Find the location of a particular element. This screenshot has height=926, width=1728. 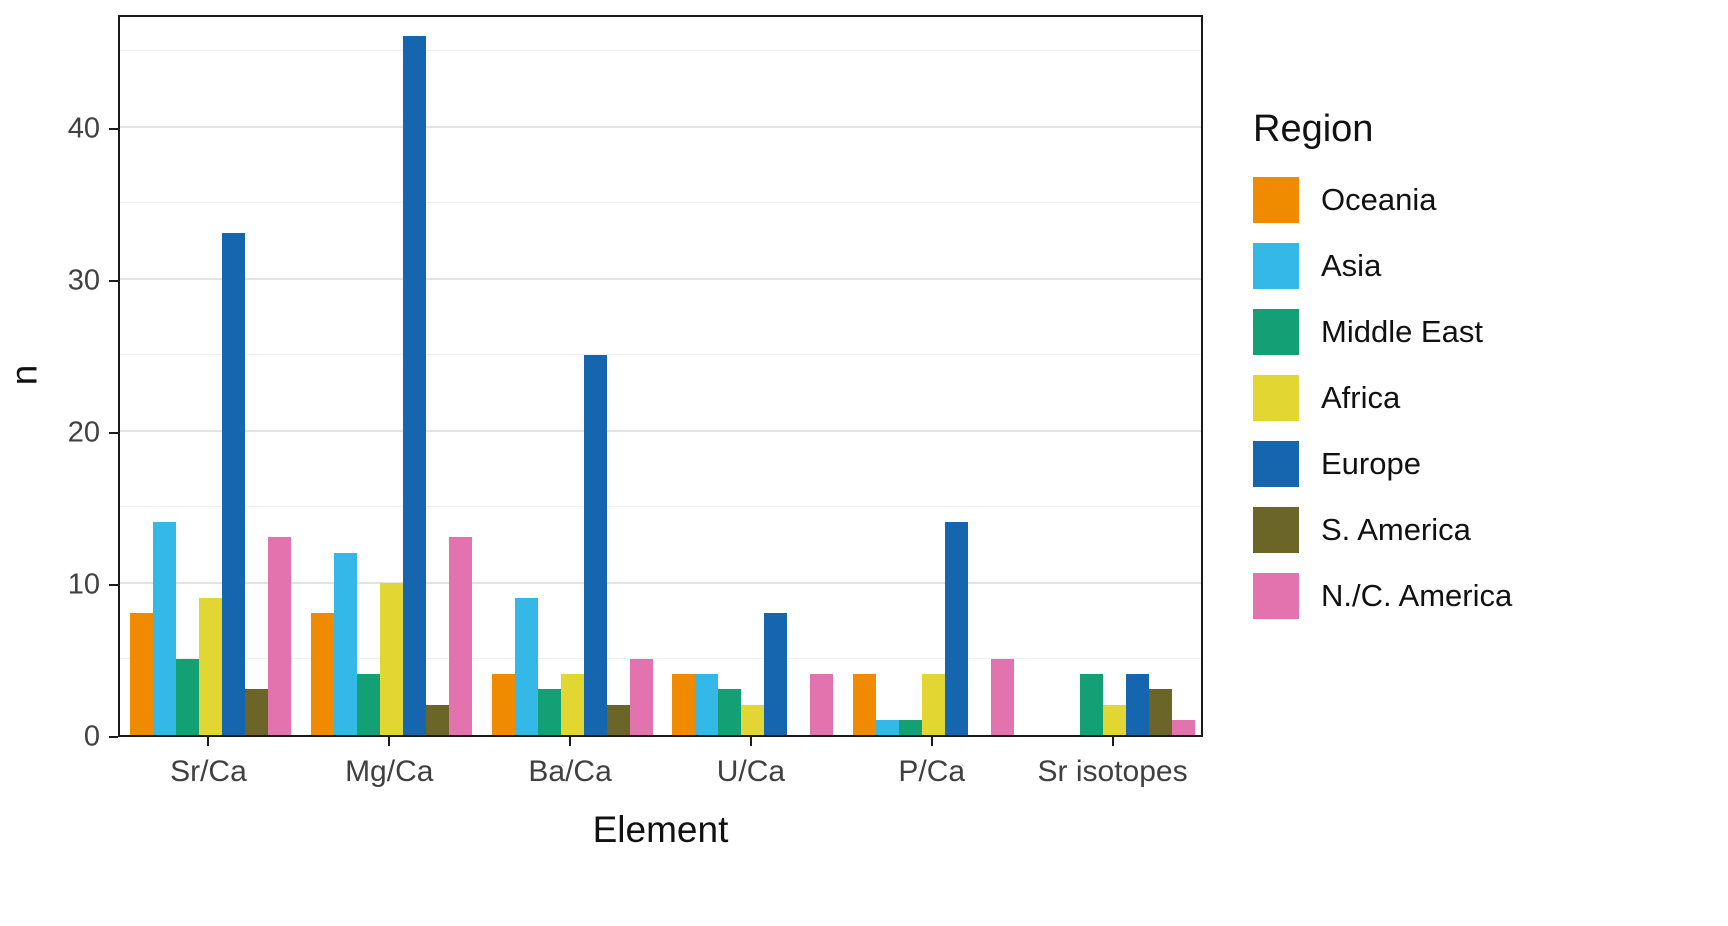

y-tick-label: 20 is located at coordinates (83, 432).